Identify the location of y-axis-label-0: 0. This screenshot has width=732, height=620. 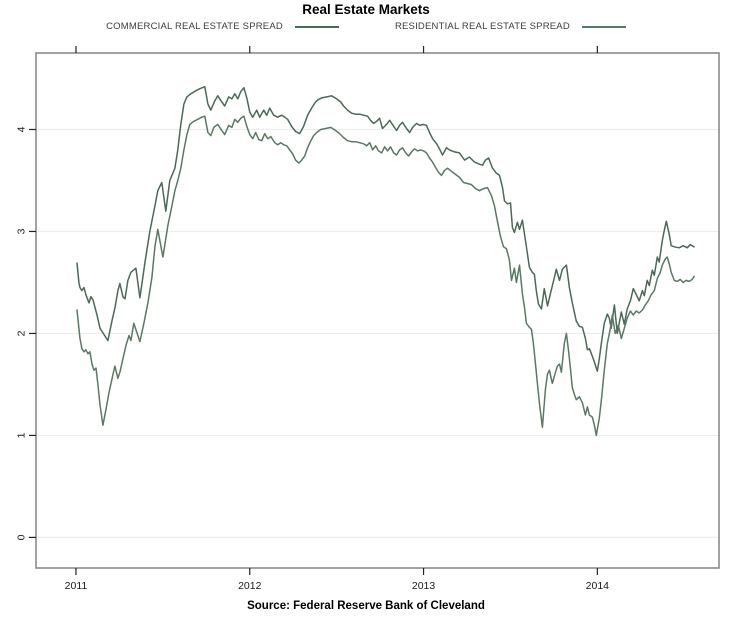
(22, 537).